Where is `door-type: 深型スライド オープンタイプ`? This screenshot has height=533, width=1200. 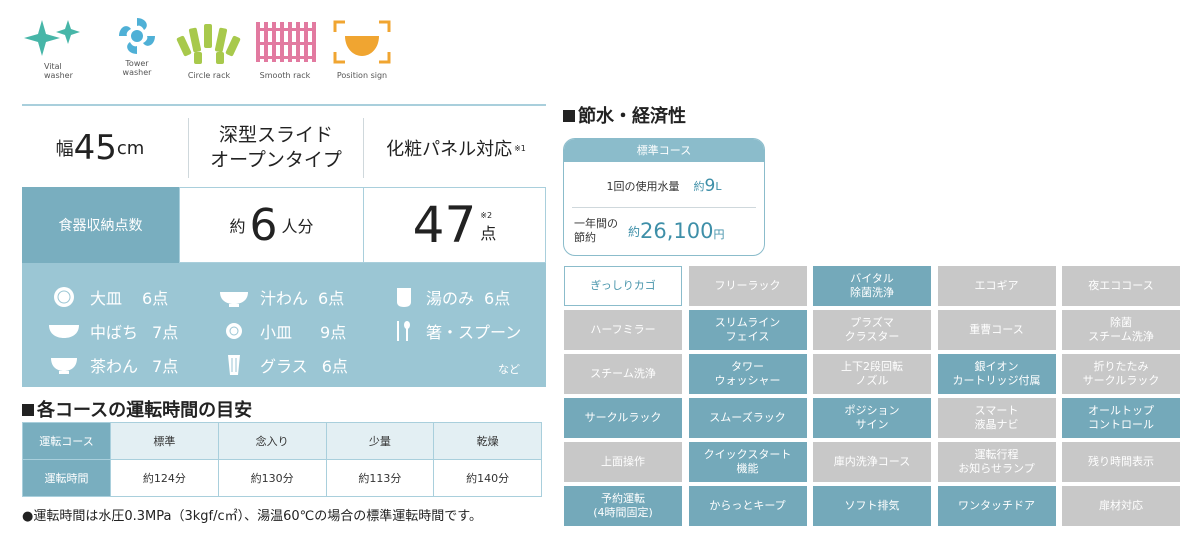 door-type: 深型スライド オープンタイプ is located at coordinates (276, 148).